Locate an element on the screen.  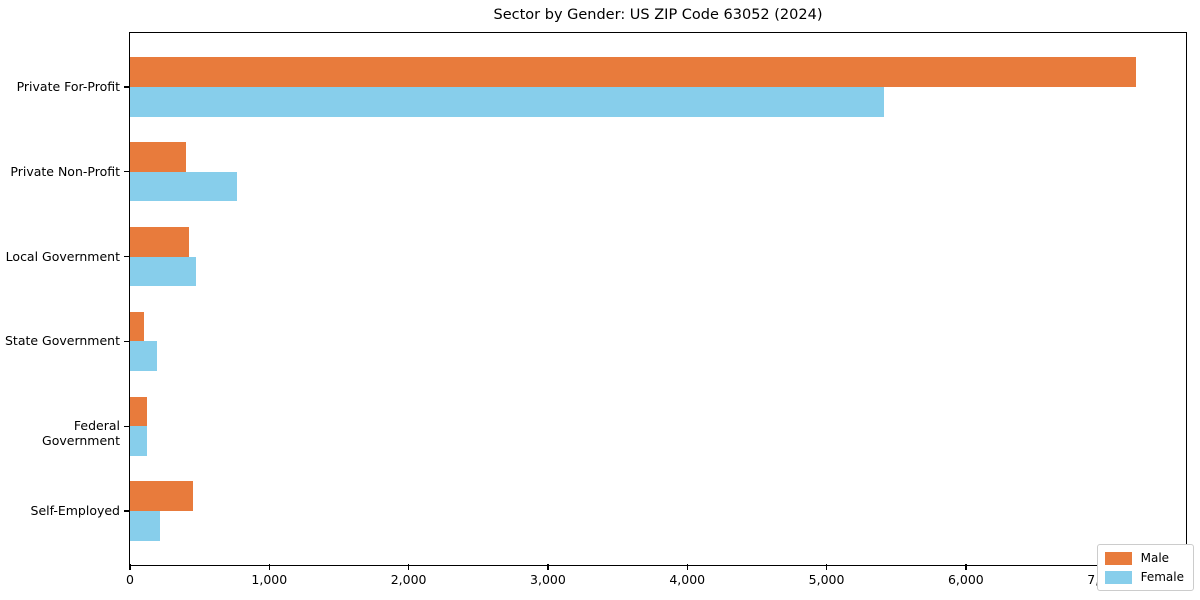
x-tick-label: 2,000 is located at coordinates (408, 579).